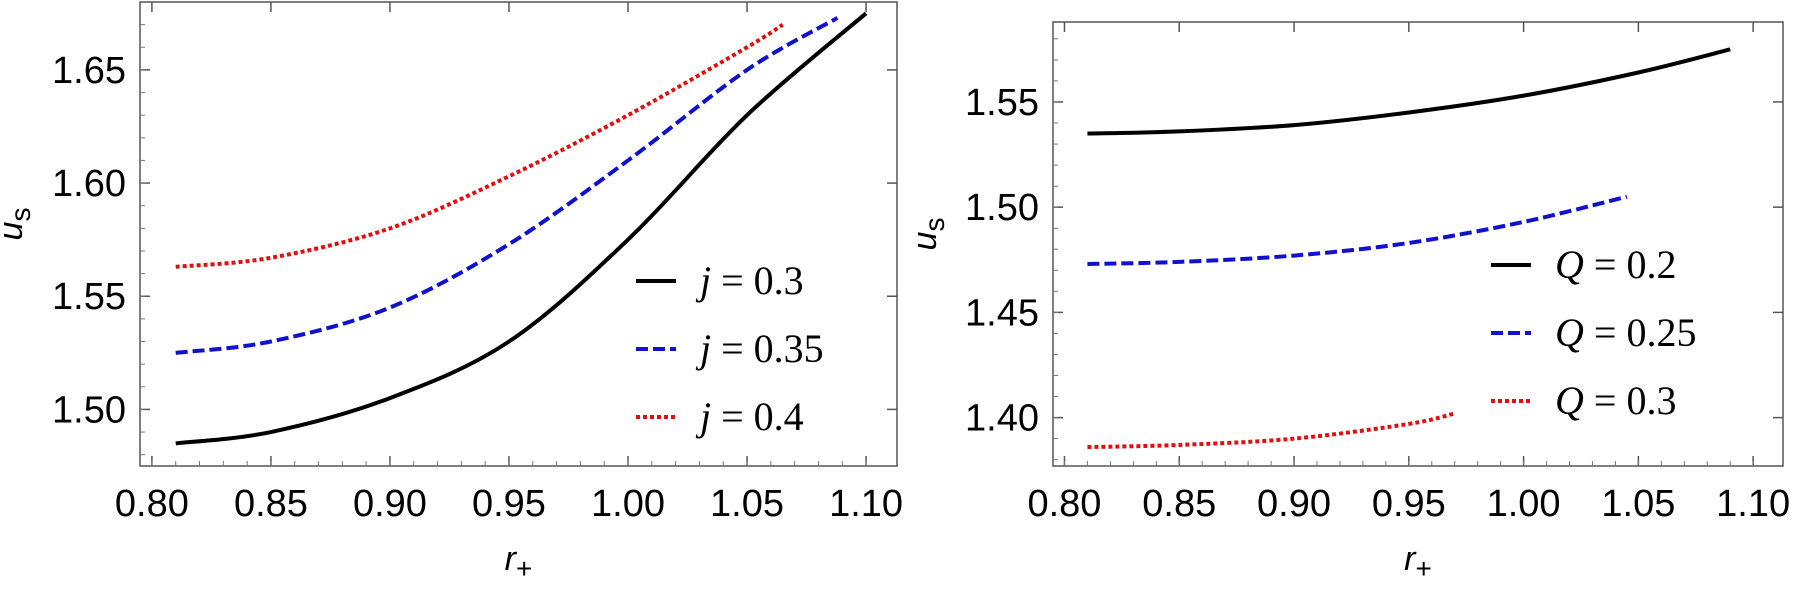  I want to click on left-legend-value-2: = 0.4, so click(757, 416).